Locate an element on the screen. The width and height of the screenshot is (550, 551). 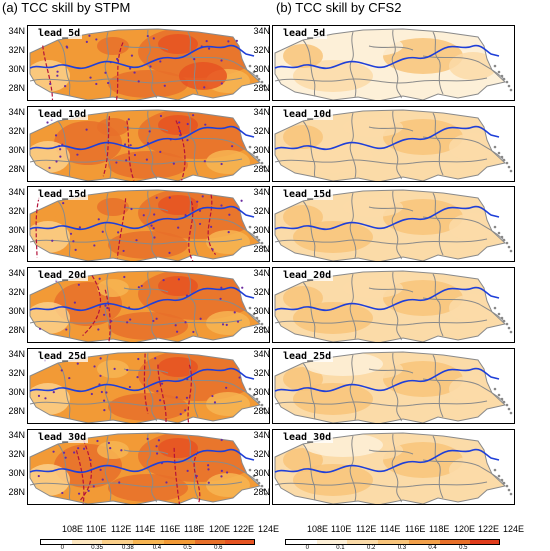
skill-contour is located at coordinates (119, 71).